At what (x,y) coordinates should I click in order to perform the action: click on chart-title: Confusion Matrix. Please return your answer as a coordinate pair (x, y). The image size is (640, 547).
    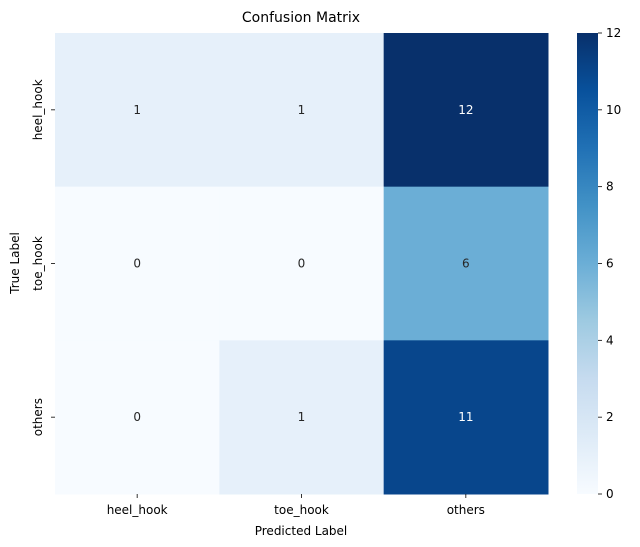
    Looking at the image, I should click on (301, 18).